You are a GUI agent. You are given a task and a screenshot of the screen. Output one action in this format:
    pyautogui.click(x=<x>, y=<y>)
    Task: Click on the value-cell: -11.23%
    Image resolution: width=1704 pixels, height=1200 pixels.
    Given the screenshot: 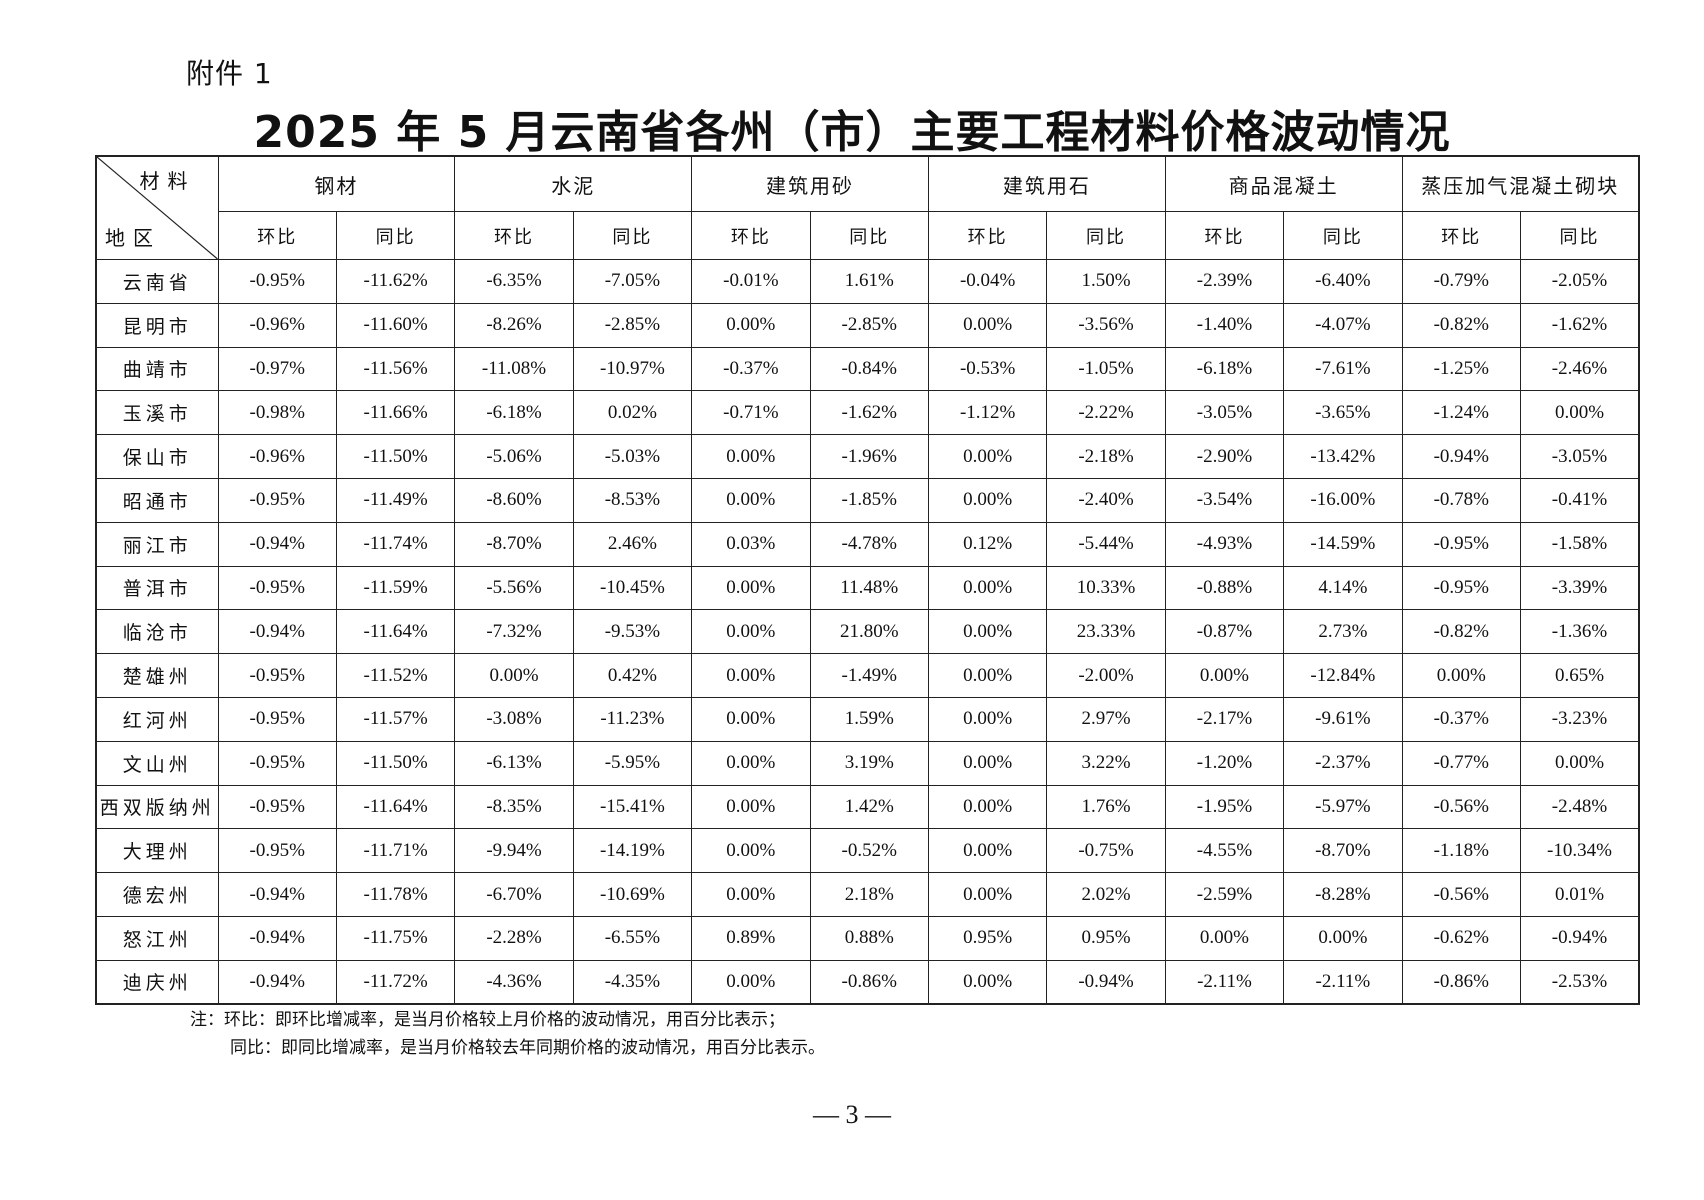 What is the action you would take?
    pyautogui.click(x=632, y=719)
    